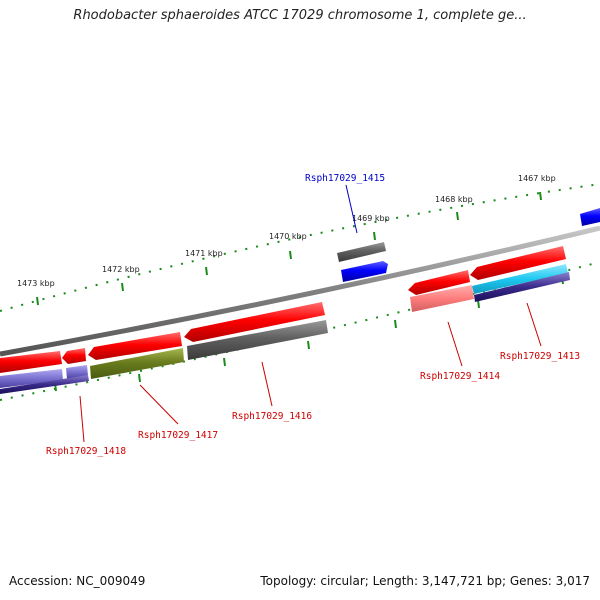 The height and width of the screenshot is (600, 600). Describe the element at coordinates (121, 269) in the screenshot. I see `scale-label-1472: 1472 kbp` at that location.